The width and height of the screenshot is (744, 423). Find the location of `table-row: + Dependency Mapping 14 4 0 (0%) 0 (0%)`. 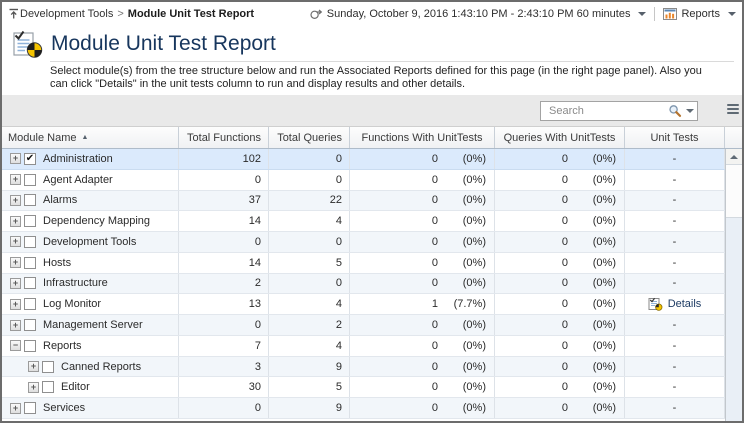

table-row: + Dependency Mapping 14 4 0 (0%) 0 (0%) is located at coordinates (363, 222).